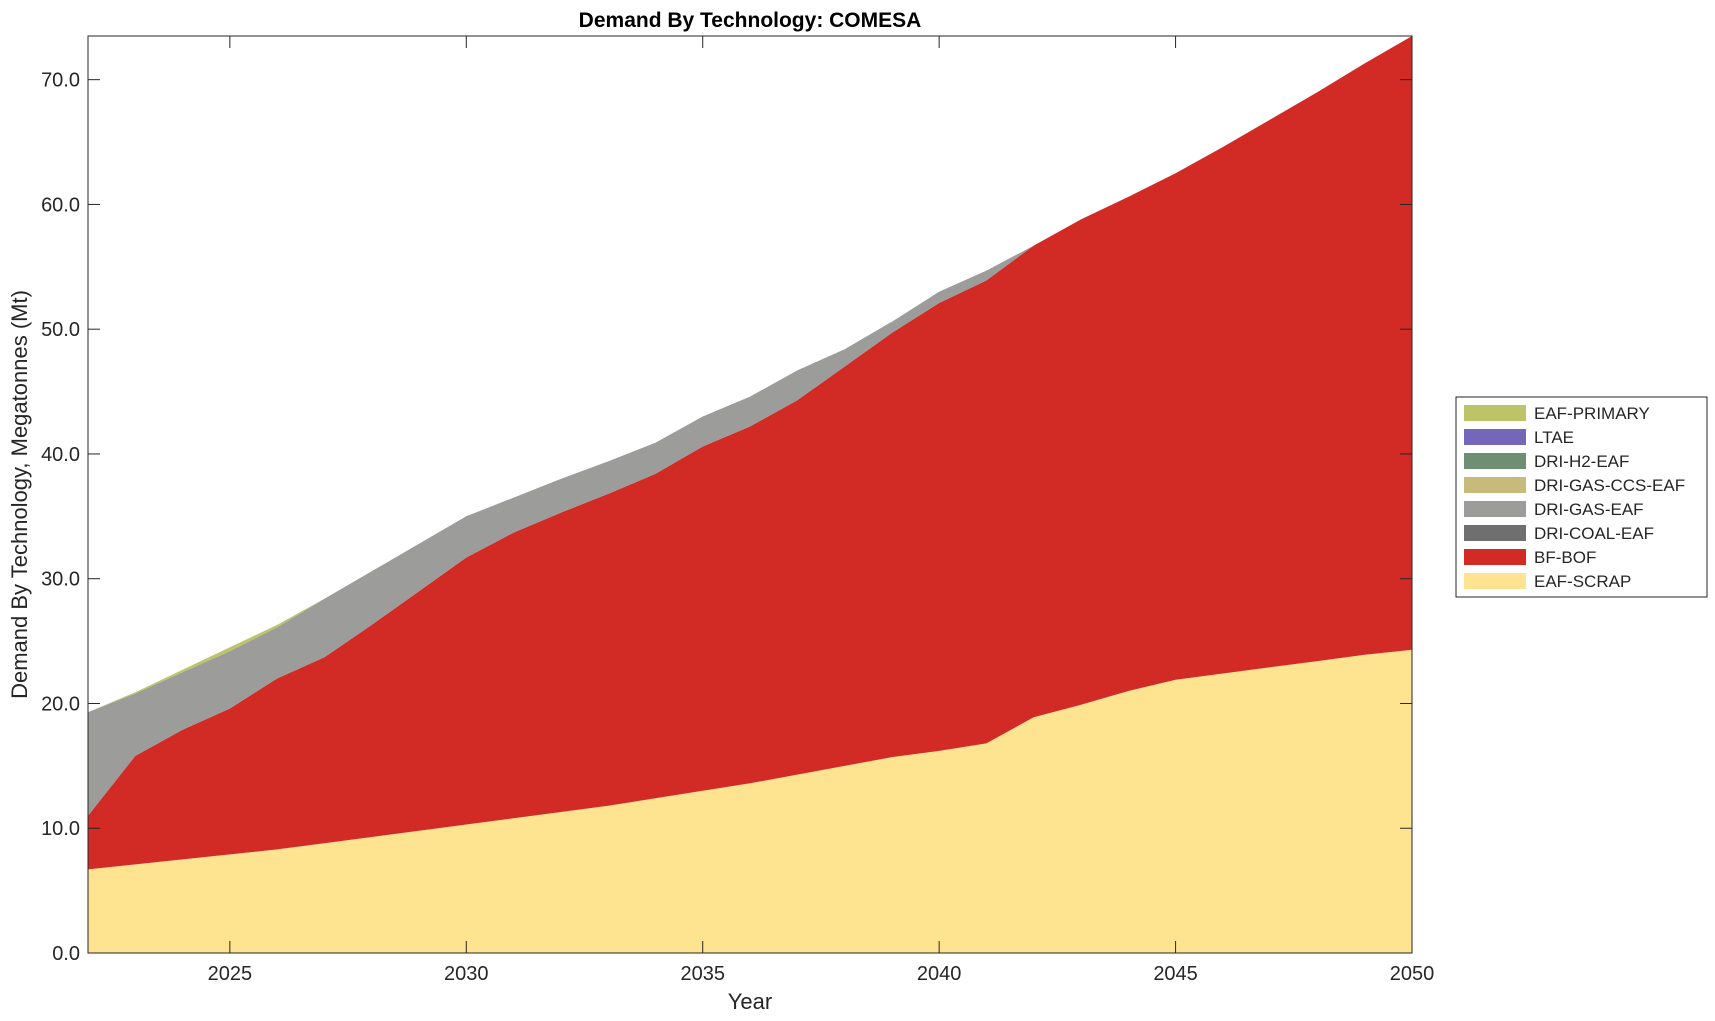 This screenshot has height=1021, width=1715. I want to click on legend-swatch-eaf-primary, so click(1495, 413).